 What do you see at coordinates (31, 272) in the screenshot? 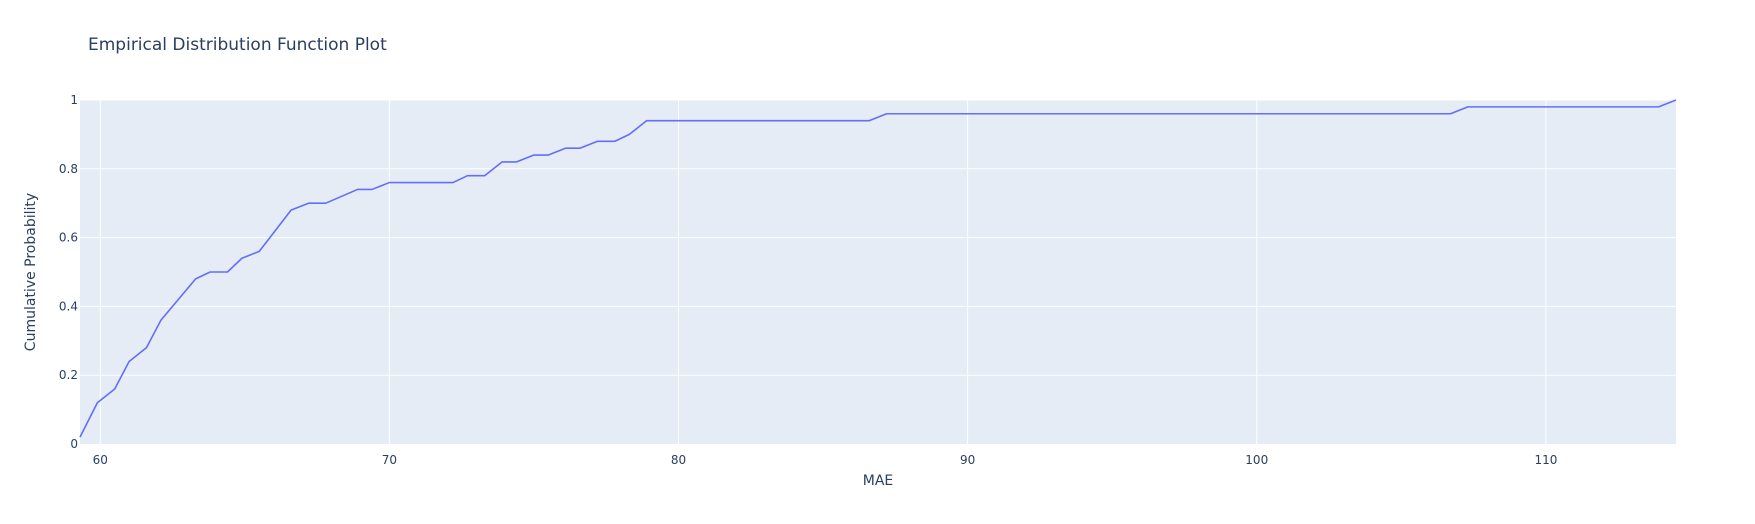
I see `y-axis-title: Cumulative Probability` at bounding box center [31, 272].